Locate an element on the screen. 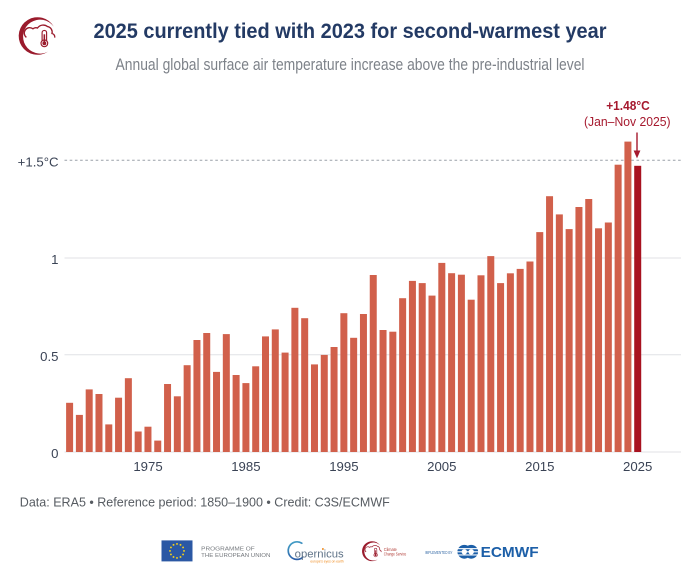 The height and width of the screenshot is (571, 700). svg-text: PROGRAMME OF is located at coordinates (228, 549).